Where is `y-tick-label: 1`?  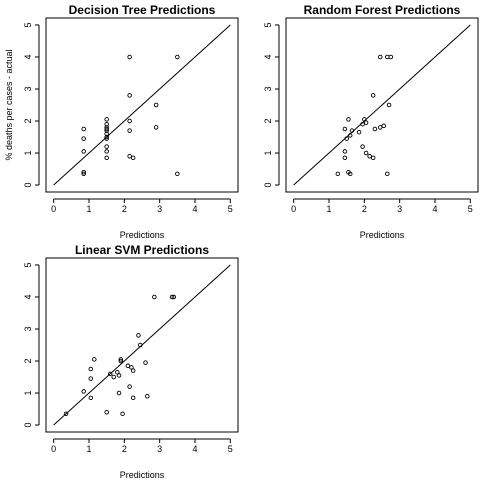
y-tick-label: 1 is located at coordinates (28, 393).